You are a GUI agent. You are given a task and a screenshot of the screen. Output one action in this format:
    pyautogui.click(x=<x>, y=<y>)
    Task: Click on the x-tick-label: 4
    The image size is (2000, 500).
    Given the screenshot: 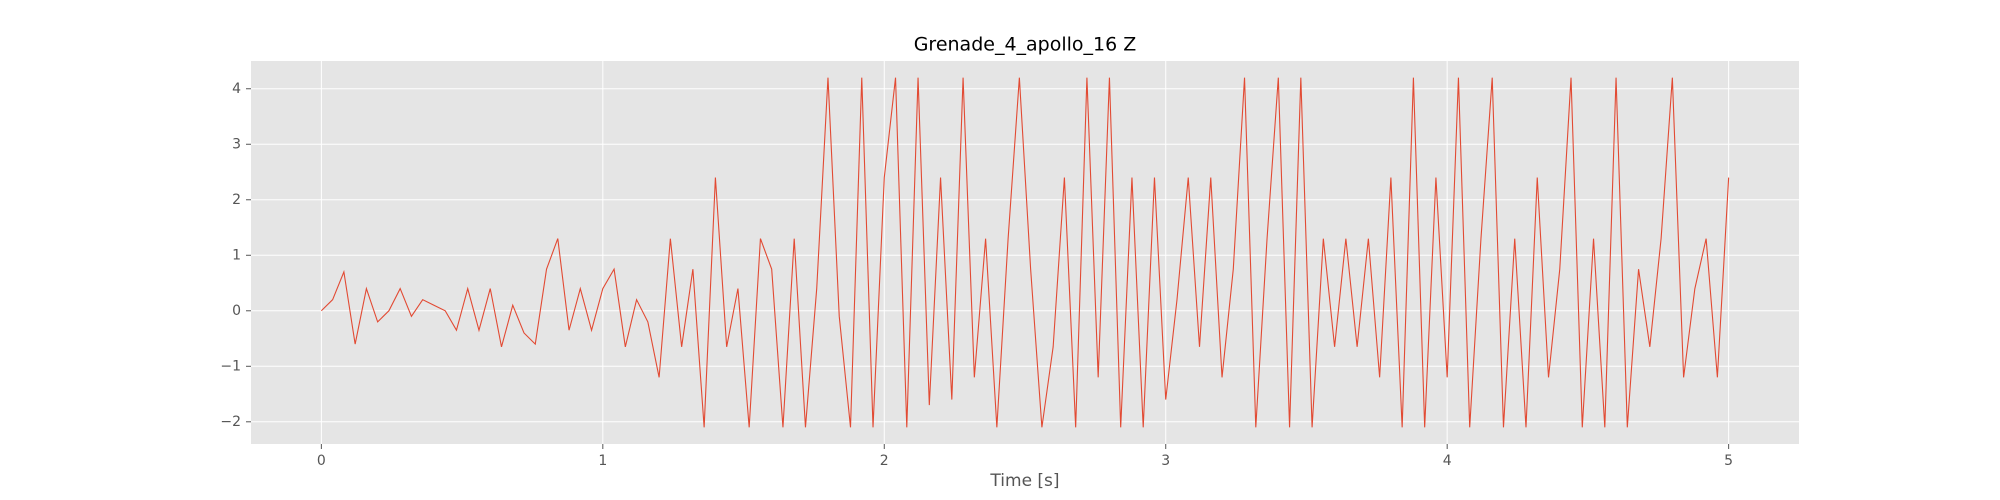 What is the action you would take?
    pyautogui.click(x=1447, y=461)
    